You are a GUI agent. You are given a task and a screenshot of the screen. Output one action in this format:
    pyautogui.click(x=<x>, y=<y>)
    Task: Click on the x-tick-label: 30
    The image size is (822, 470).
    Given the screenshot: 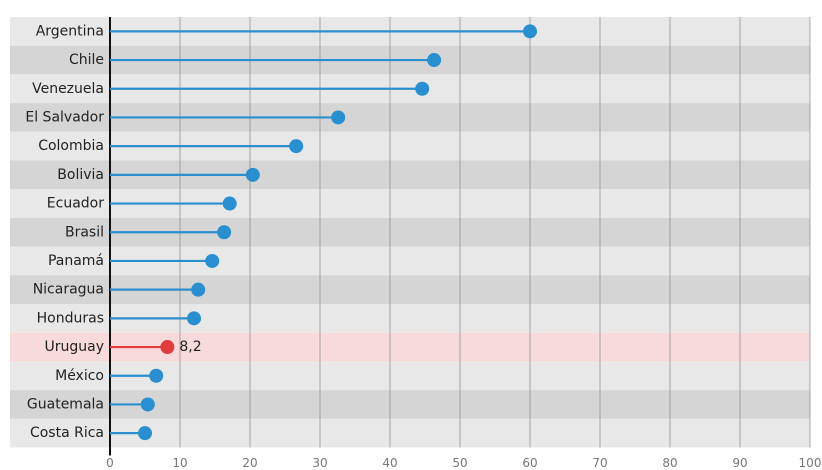 What is the action you would take?
    pyautogui.click(x=319, y=463)
    